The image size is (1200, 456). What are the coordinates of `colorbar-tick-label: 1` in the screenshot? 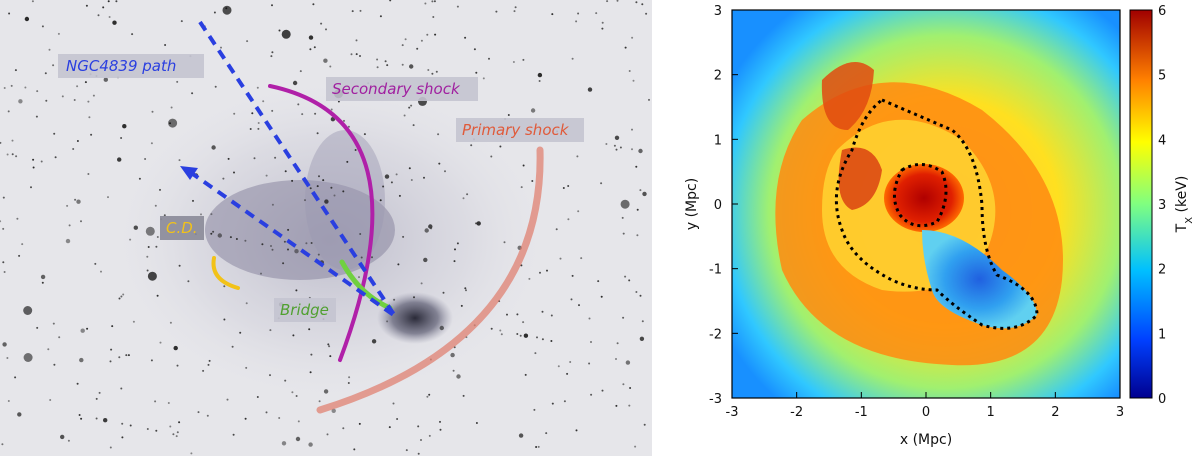 It's located at (1162, 334).